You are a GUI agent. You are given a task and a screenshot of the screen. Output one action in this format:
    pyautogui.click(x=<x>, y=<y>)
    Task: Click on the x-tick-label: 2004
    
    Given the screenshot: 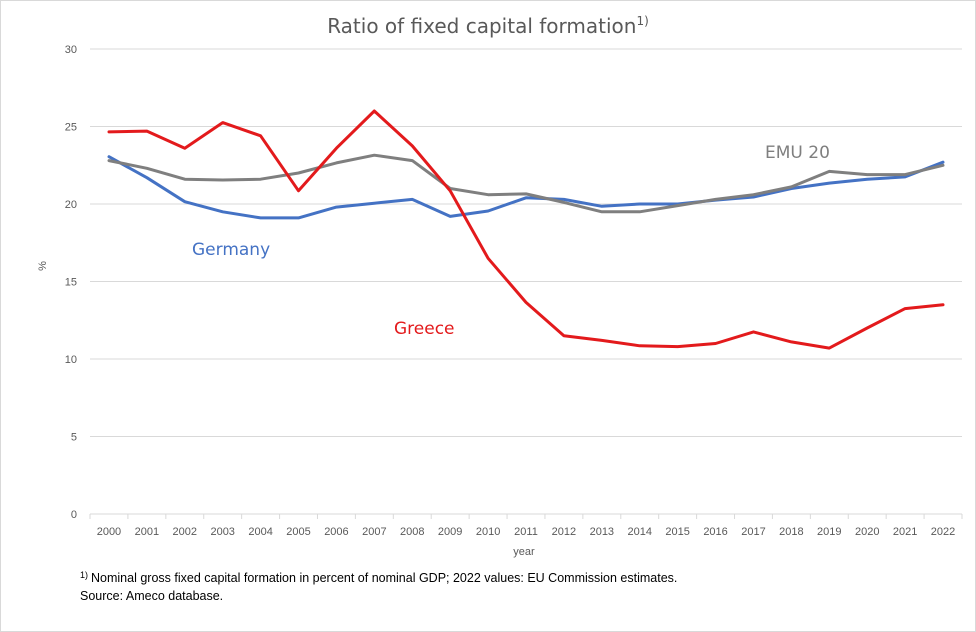 What is the action you would take?
    pyautogui.click(x=260, y=532)
    